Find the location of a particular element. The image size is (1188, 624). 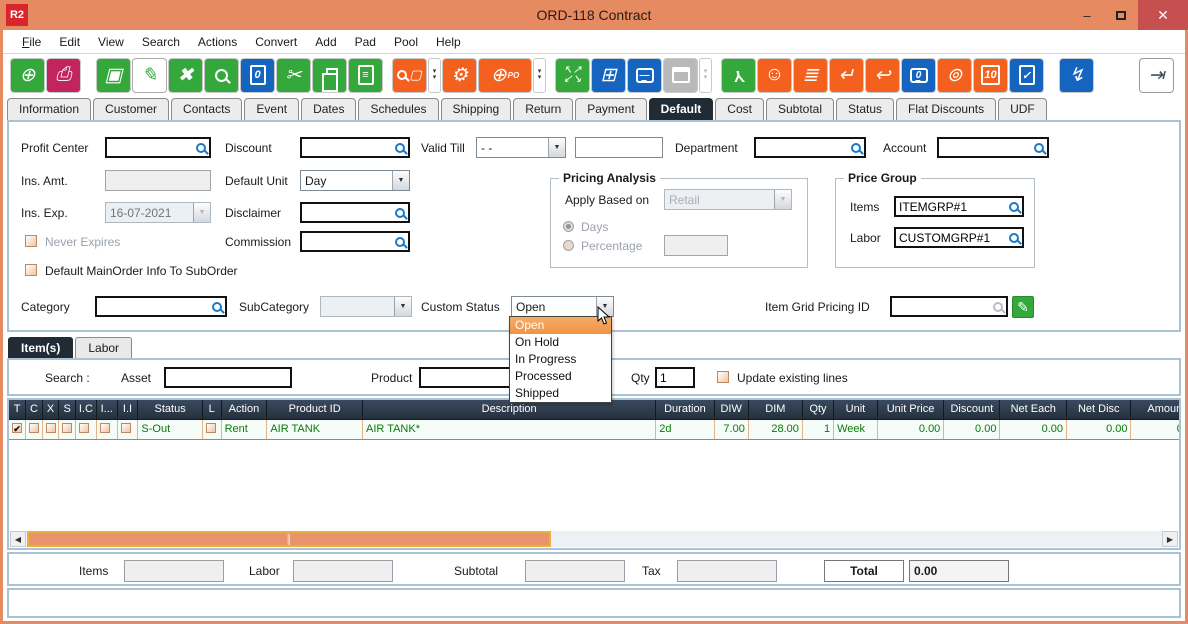

cell-net-disc: 0.00 is located at coordinates (1099, 429).